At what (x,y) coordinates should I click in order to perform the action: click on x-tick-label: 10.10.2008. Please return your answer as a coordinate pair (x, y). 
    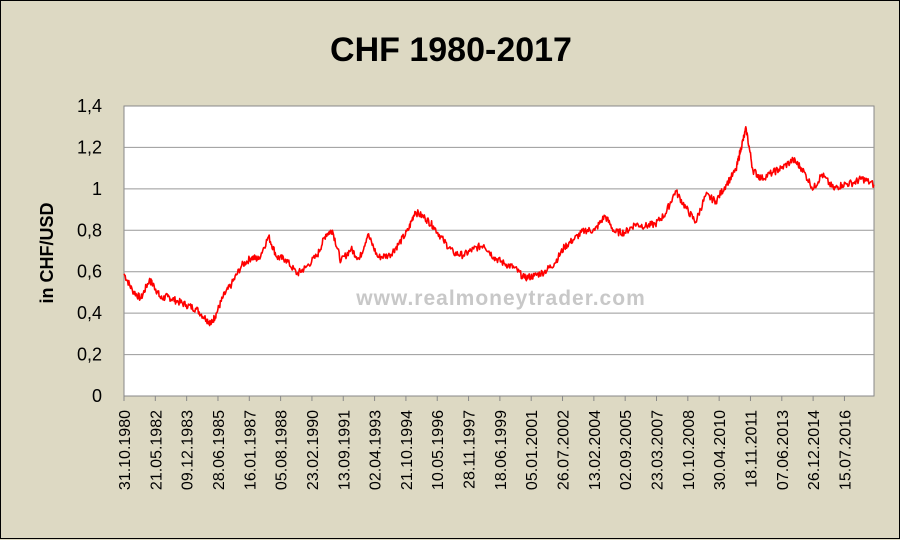
    Looking at the image, I should click on (689, 450).